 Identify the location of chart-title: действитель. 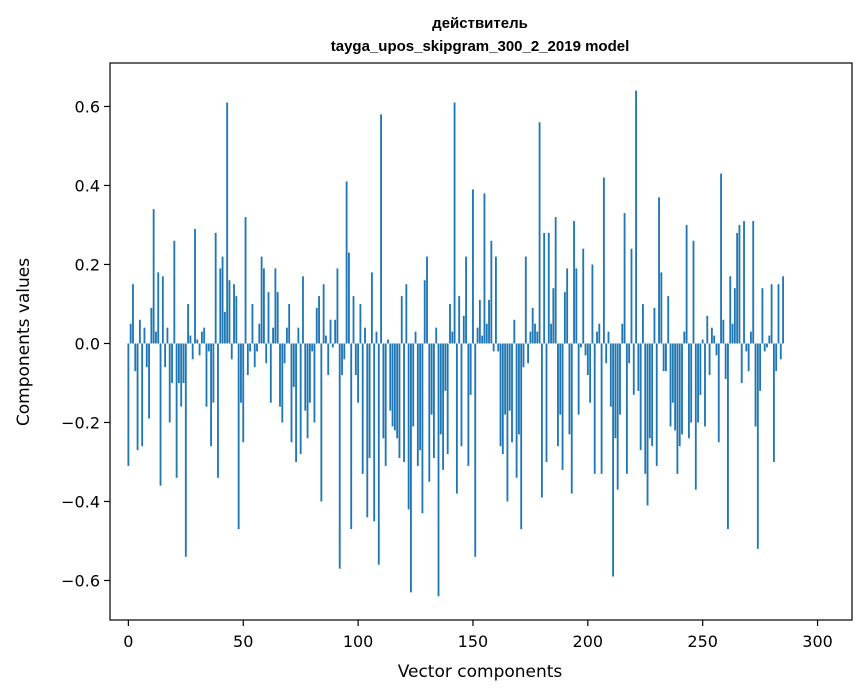
(480, 23).